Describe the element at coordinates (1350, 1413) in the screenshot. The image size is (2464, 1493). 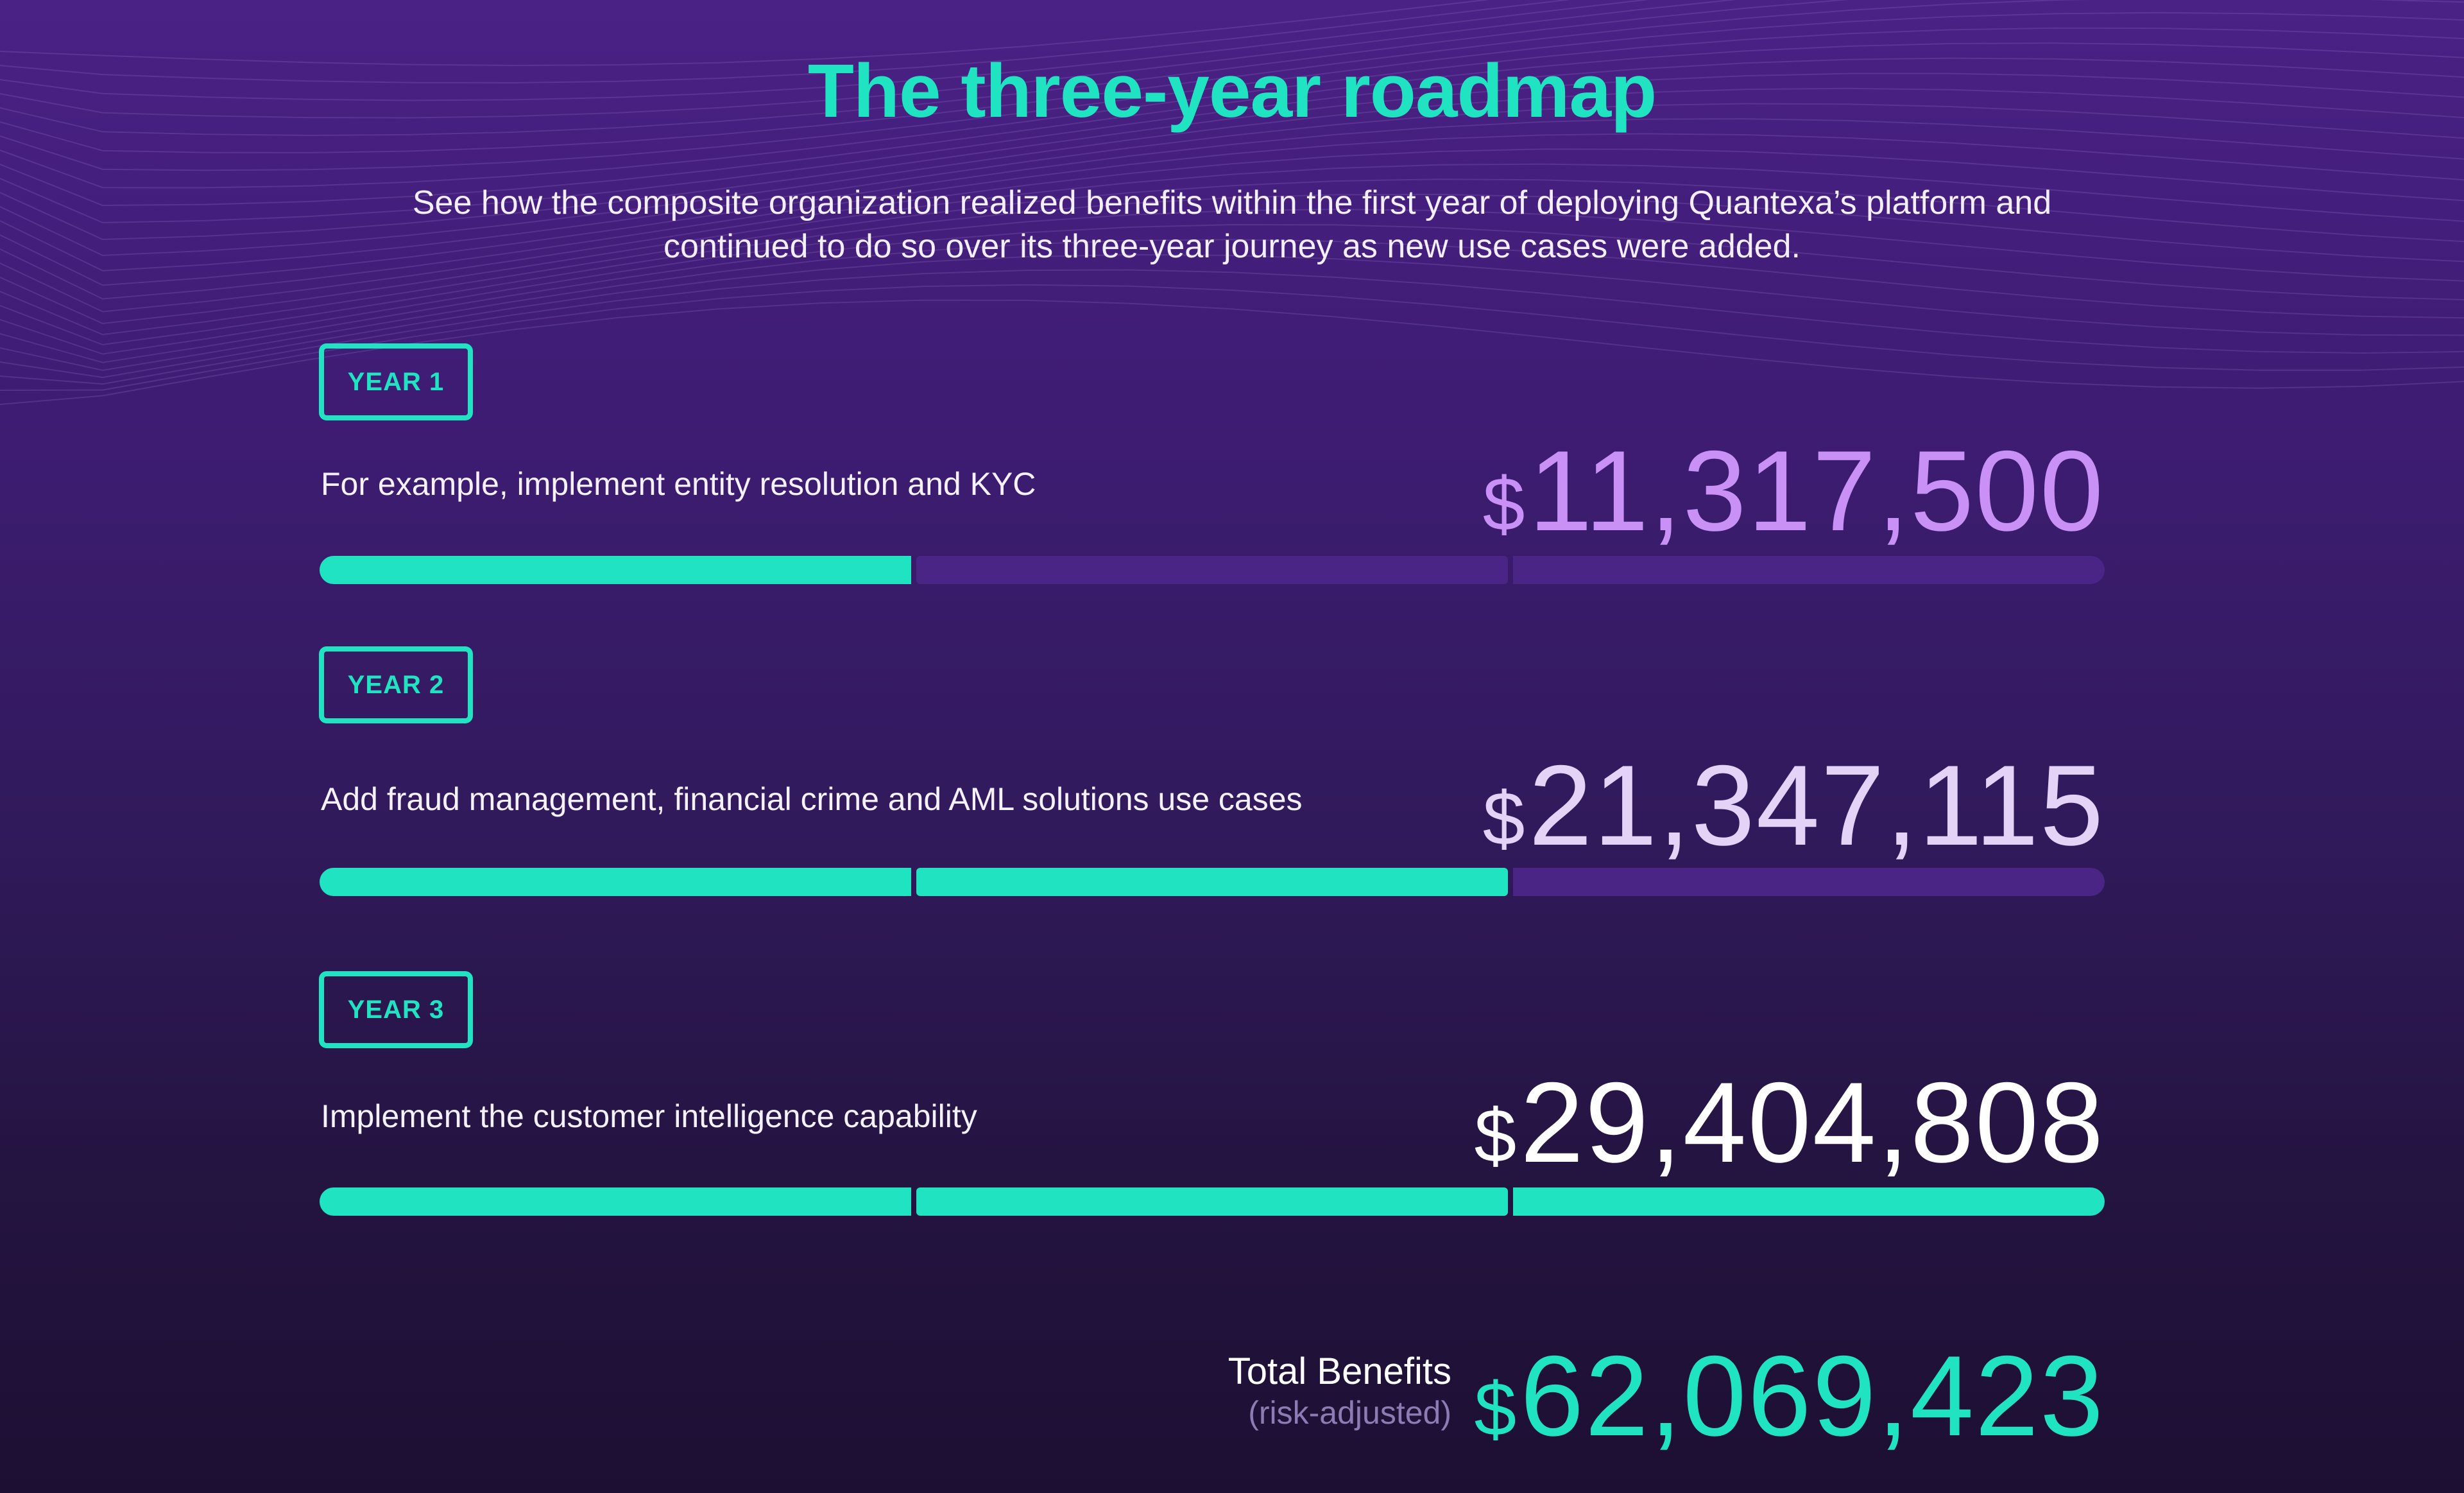
I see `total-benefits-sublabel: (risk-adjusted)` at that location.